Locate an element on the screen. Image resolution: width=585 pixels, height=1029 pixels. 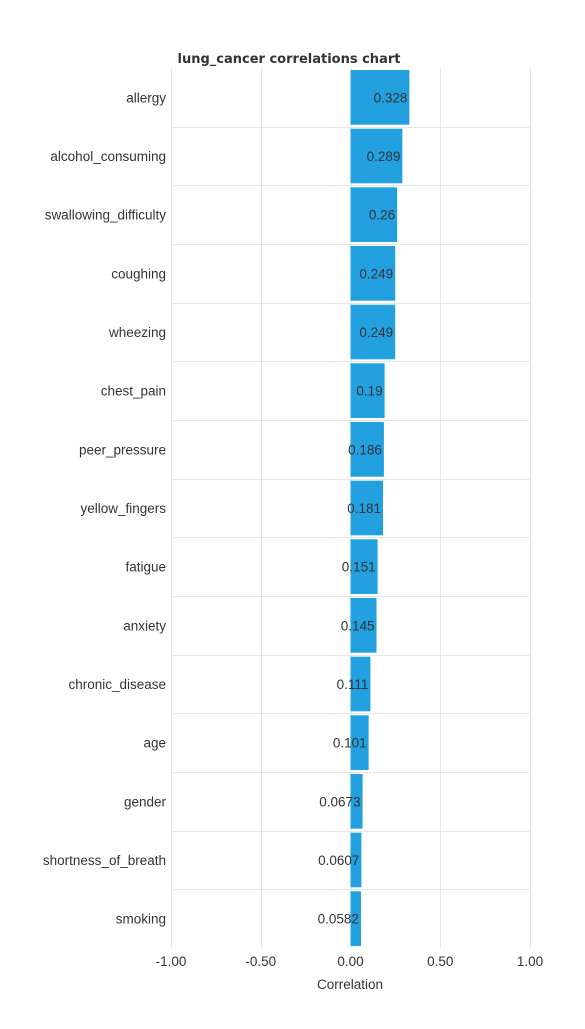
category-label-peer_pressure: peer_pressure is located at coordinates (122, 449).